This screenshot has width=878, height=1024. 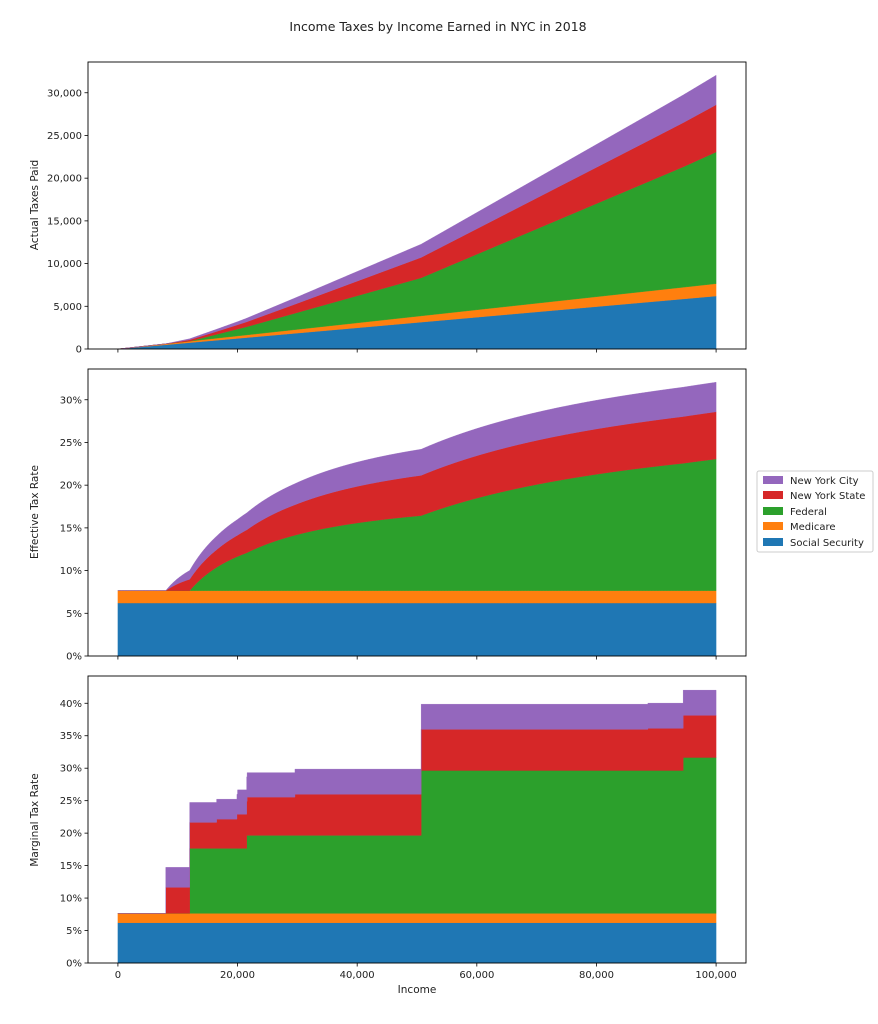 What do you see at coordinates (71, 866) in the screenshot?
I see `marginal-ytick-label: 15%` at bounding box center [71, 866].